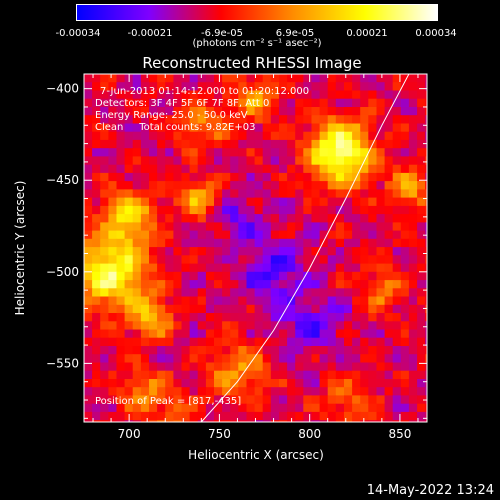 The height and width of the screenshot is (500, 500). I want to click on colorbar-unit-label: (photons cm⁻² s⁻¹ asec⁻²), so click(257, 43).